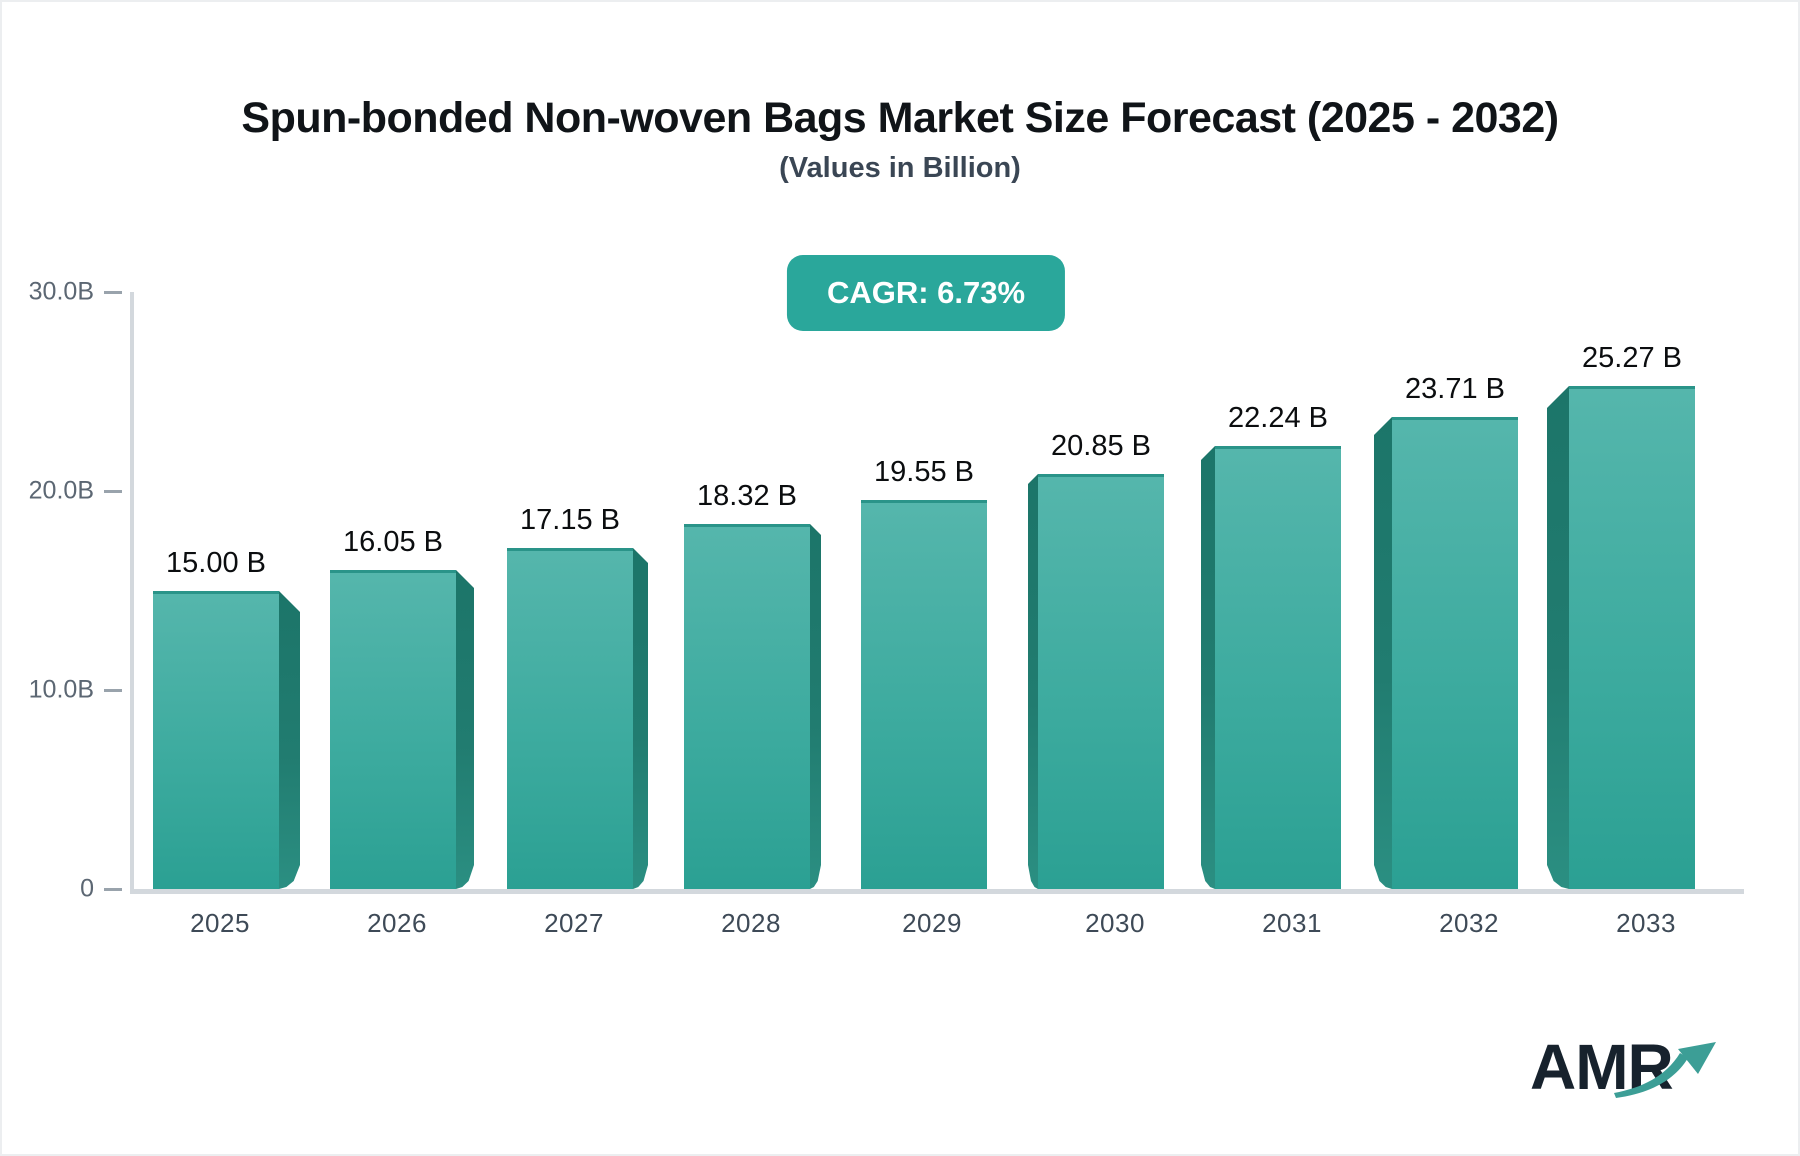 The image size is (1800, 1156). What do you see at coordinates (61, 490) in the screenshot?
I see `y-tick-label: 20.0B` at bounding box center [61, 490].